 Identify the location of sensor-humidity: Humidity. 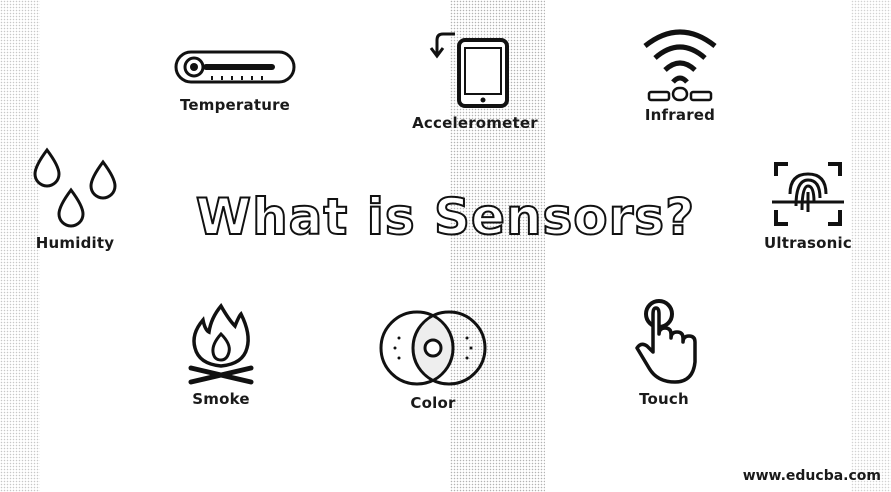
(75, 199).